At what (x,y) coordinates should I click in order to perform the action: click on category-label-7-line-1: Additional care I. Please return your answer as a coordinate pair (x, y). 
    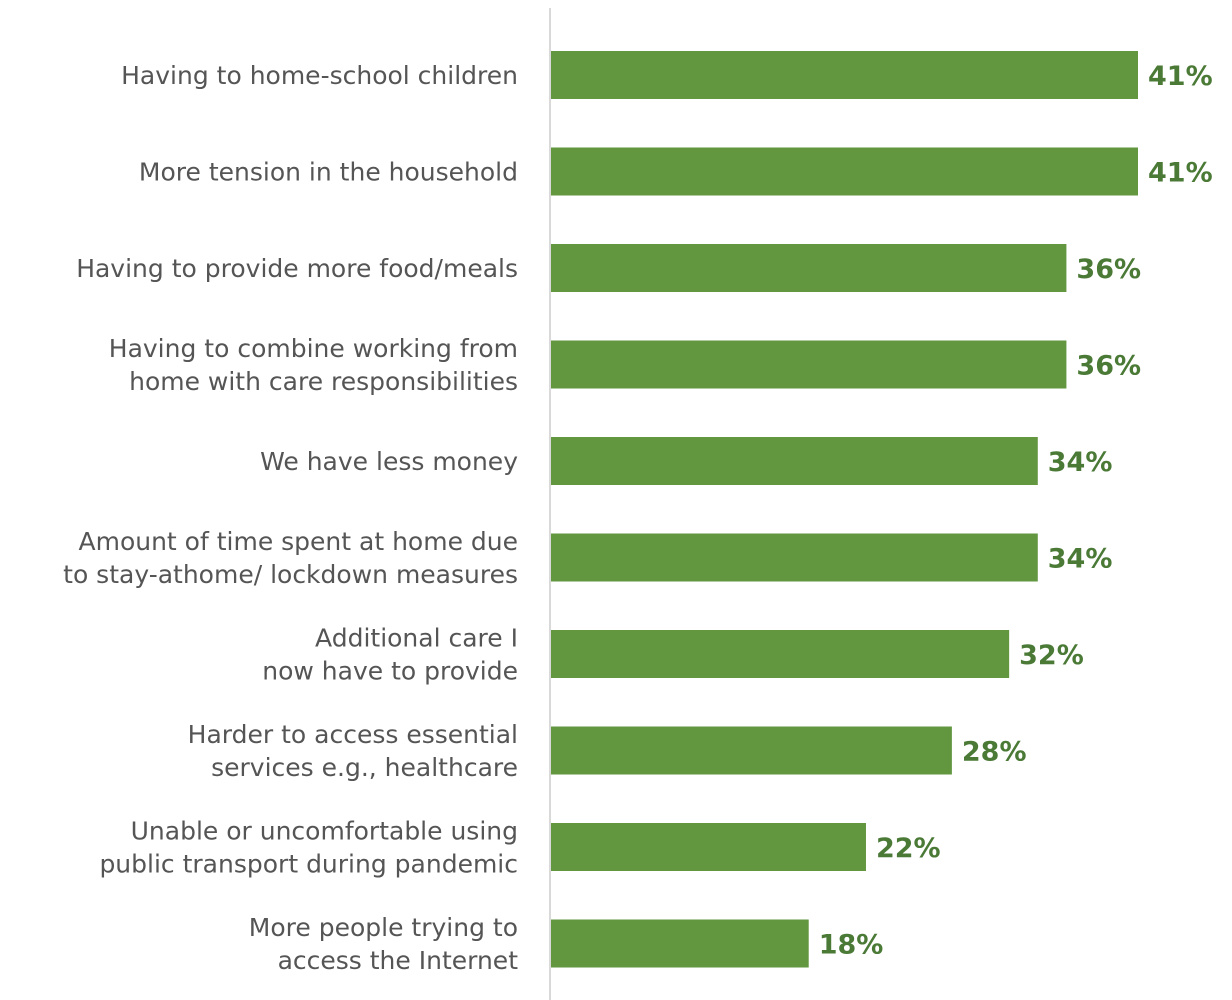
    Looking at the image, I should click on (416, 638).